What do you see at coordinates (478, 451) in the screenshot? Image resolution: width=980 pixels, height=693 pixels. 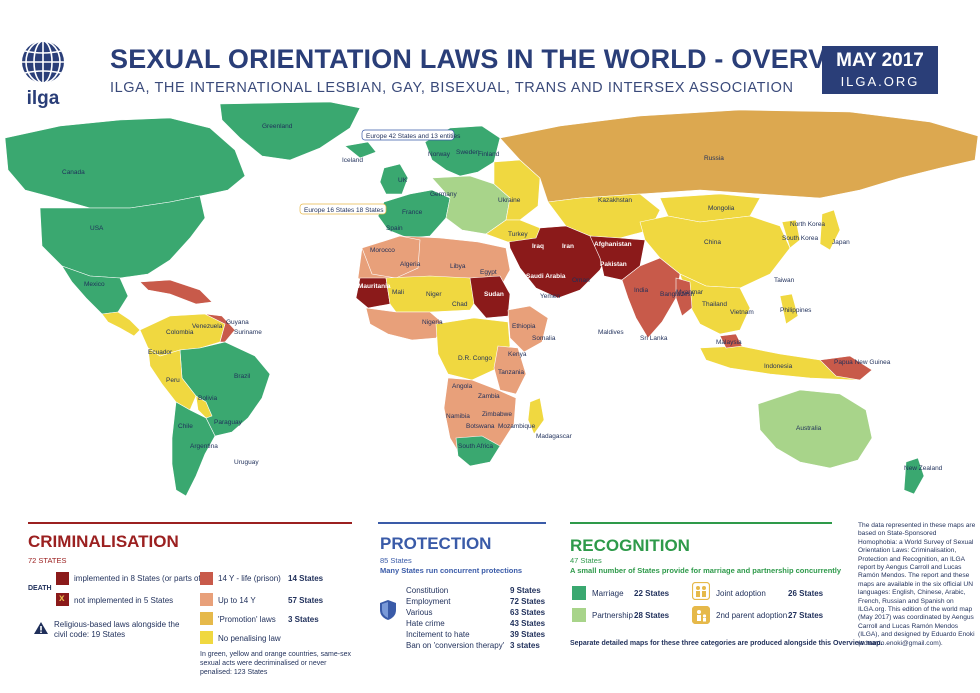 I see `region-south-africa` at bounding box center [478, 451].